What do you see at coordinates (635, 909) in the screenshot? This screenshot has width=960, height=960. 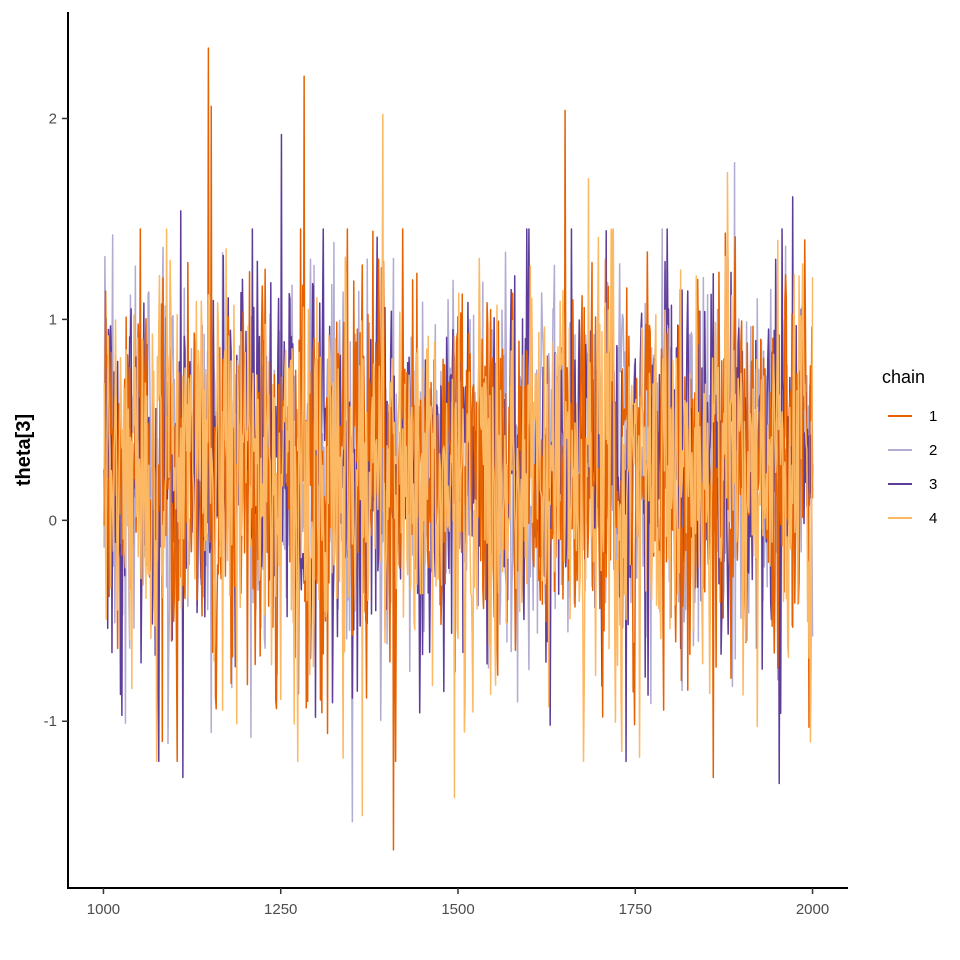 I see `x-tick-label: 1750` at bounding box center [635, 909].